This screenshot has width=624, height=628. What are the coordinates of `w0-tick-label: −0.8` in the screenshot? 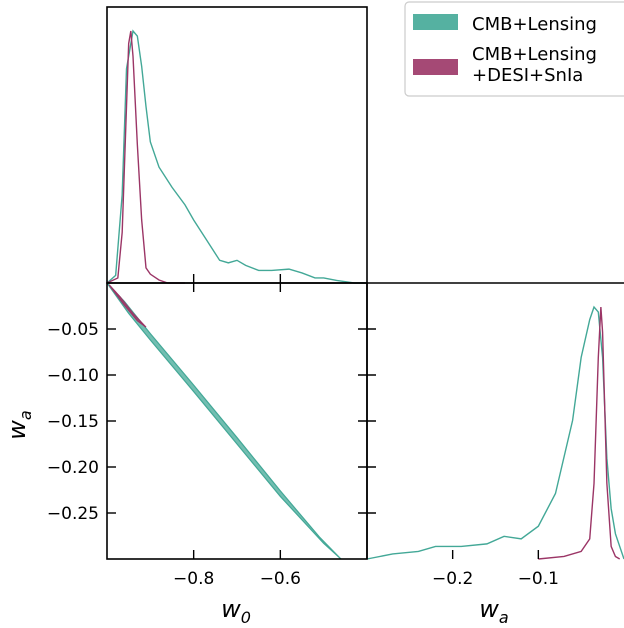 It's located at (193, 579).